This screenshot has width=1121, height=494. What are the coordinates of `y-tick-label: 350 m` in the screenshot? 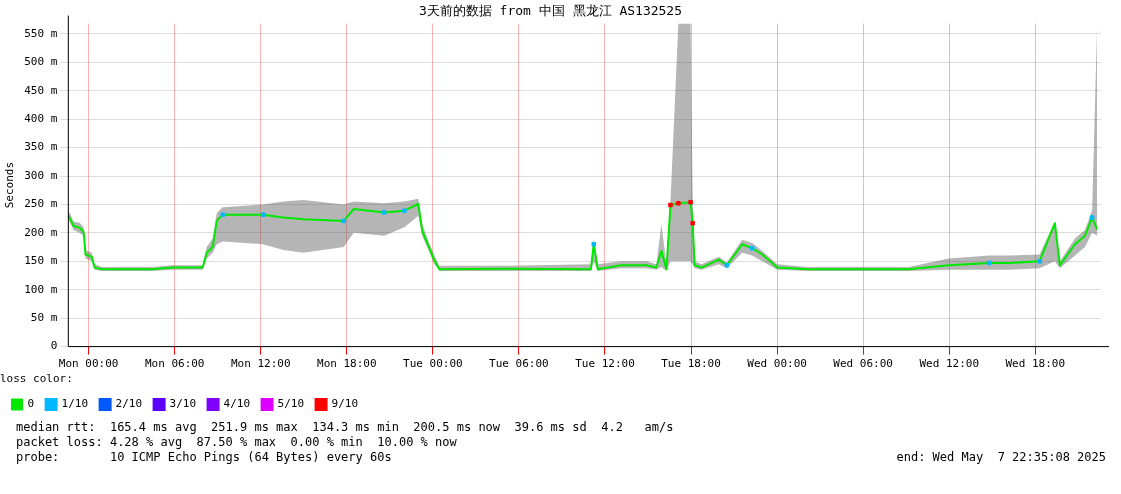 It's located at (41, 147).